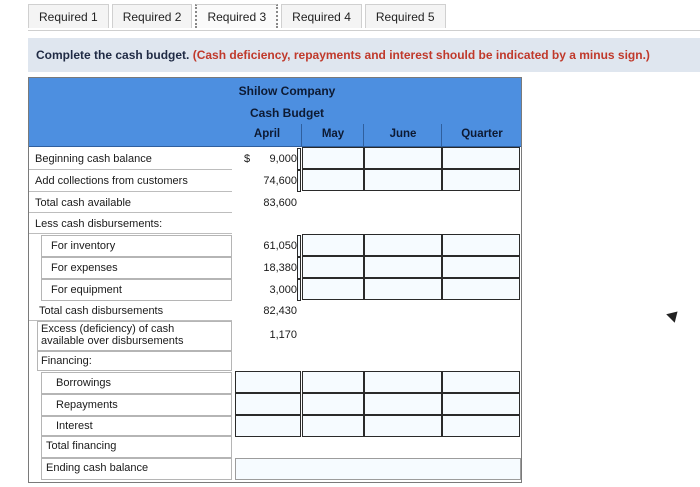 Image resolution: width=700 pixels, height=487 pixels. What do you see at coordinates (403, 267) in the screenshot?
I see `june-expenses-input` at bounding box center [403, 267].